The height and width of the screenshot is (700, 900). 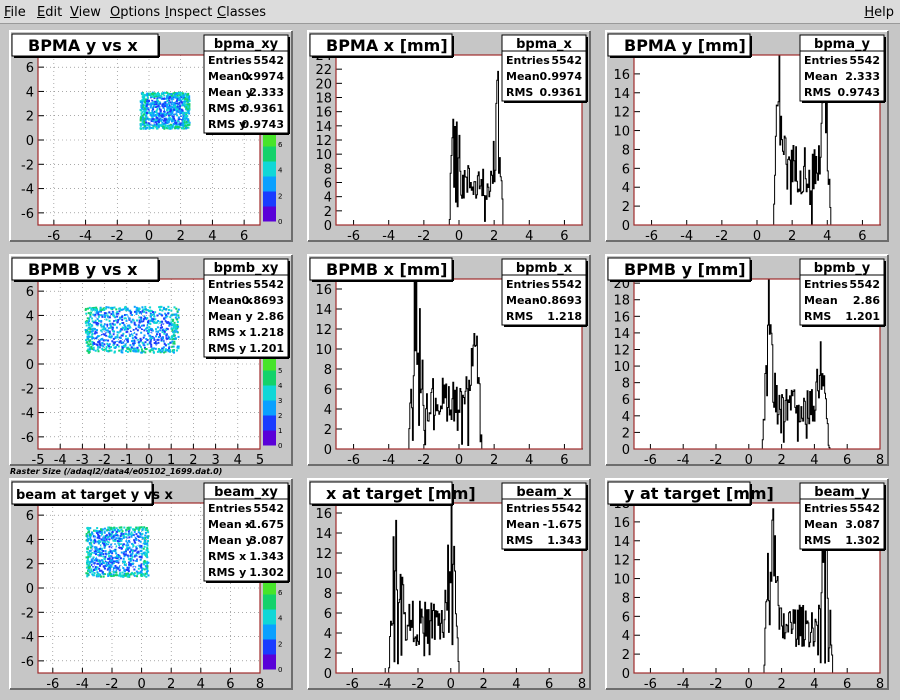 I want to click on y-tick-label: 4, so click(x=30, y=540).